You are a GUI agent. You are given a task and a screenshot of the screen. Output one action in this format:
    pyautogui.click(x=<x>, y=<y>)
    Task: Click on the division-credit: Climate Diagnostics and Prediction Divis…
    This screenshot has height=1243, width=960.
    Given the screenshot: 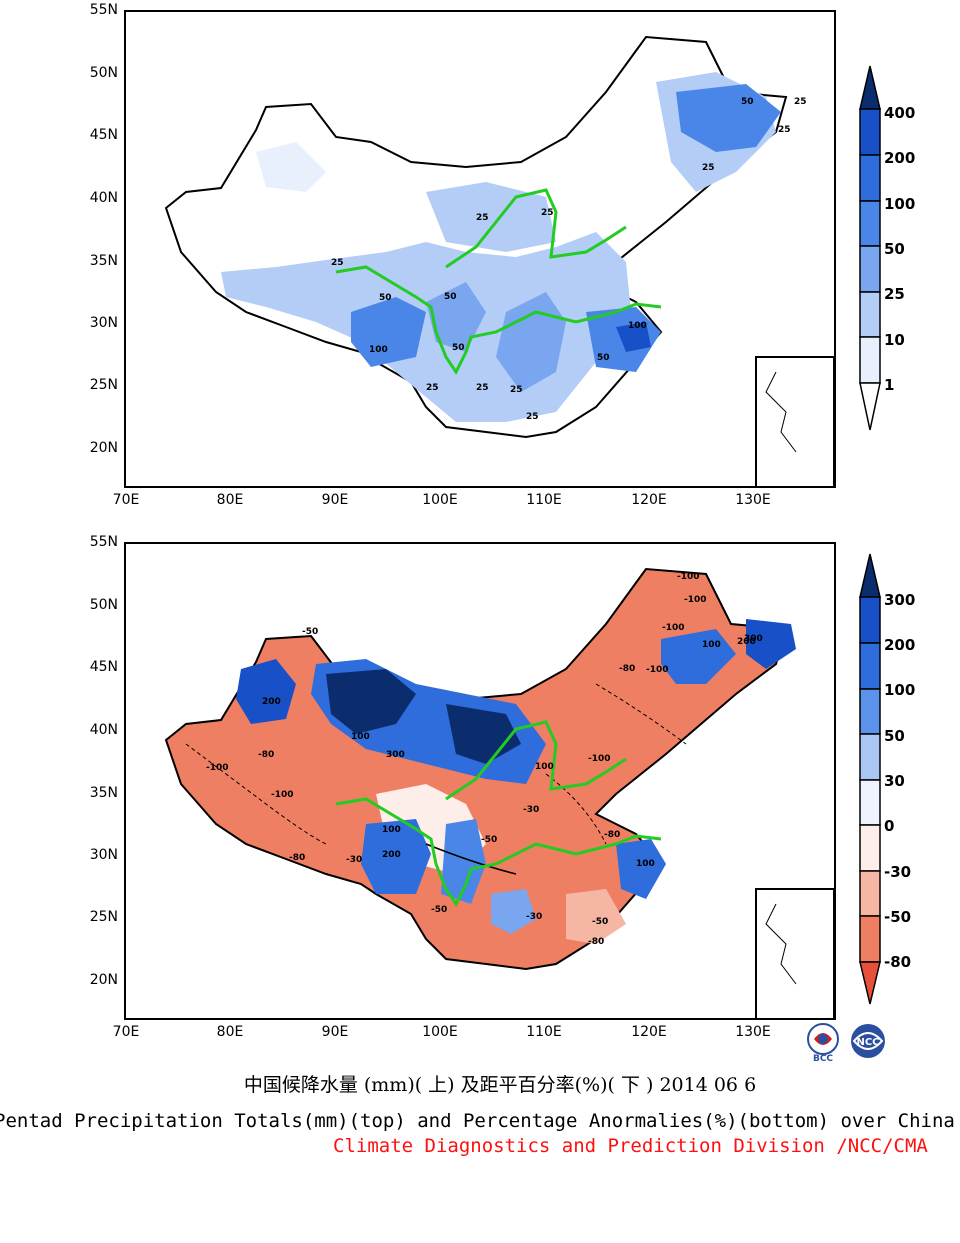 What is the action you would take?
    pyautogui.click(x=630, y=1146)
    